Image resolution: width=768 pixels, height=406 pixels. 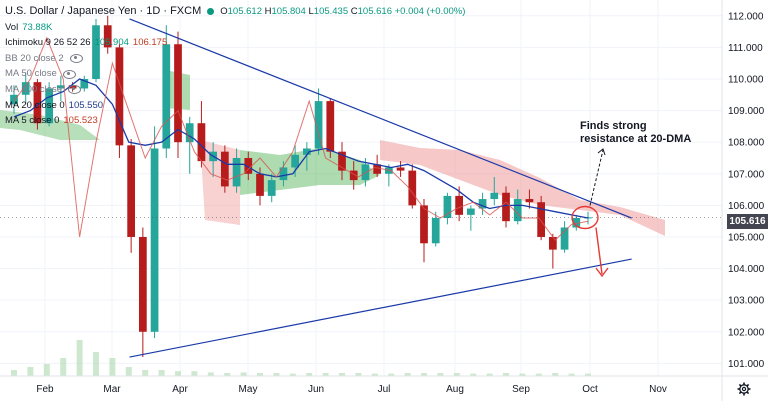 What do you see at coordinates (746, 332) in the screenshot?
I see `price-tick-label: 102.000` at bounding box center [746, 332].